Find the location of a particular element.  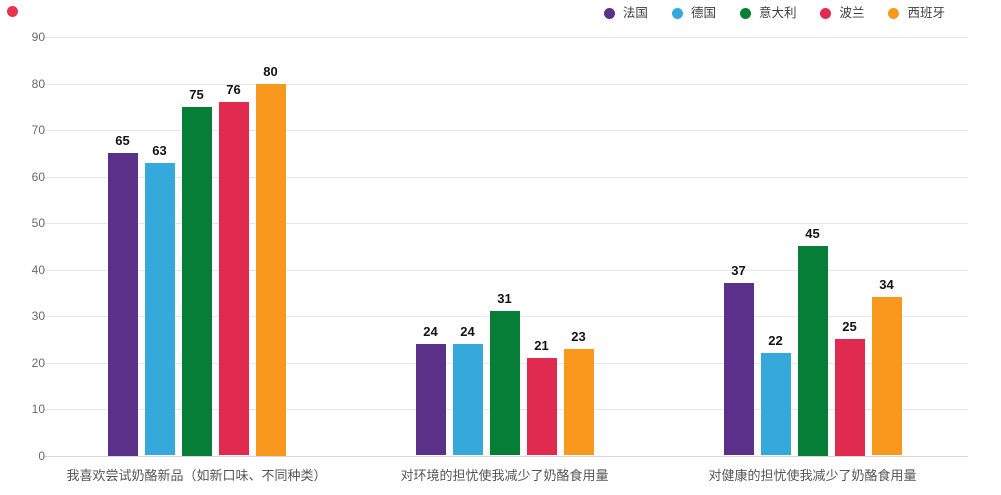

bar-value-label: 37 is located at coordinates (738, 271).